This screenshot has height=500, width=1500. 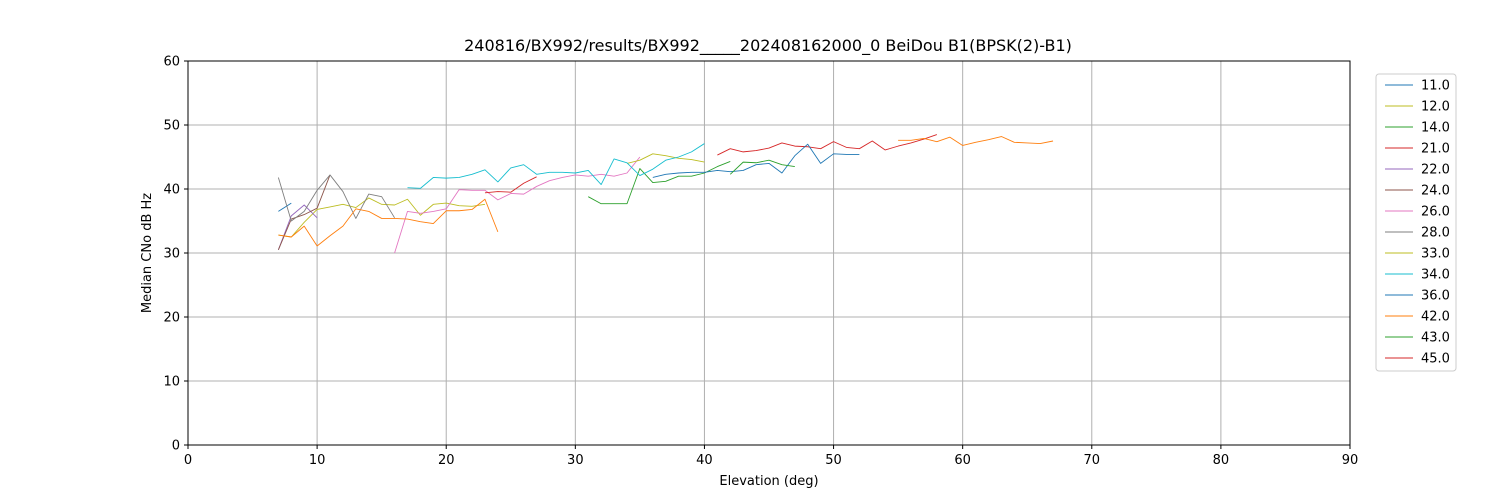 I want to click on y-tick-label: 10, so click(x=171, y=382).